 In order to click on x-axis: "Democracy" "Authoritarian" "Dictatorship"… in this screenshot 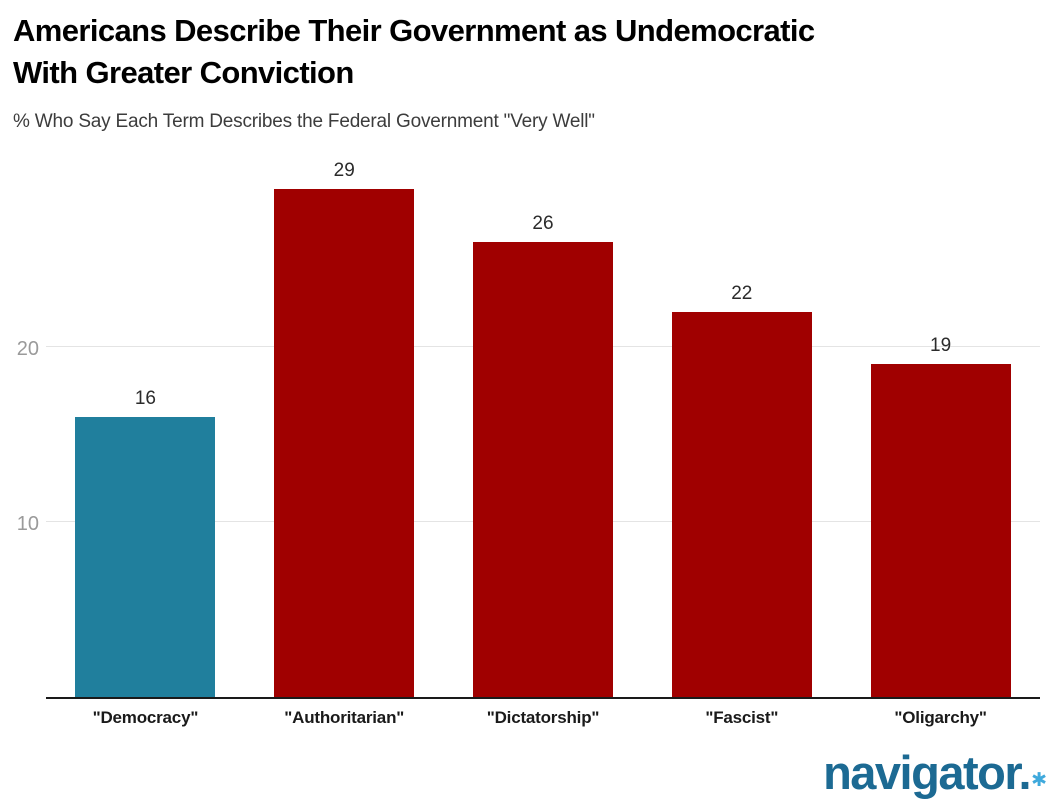, I will do `click(543, 713)`.